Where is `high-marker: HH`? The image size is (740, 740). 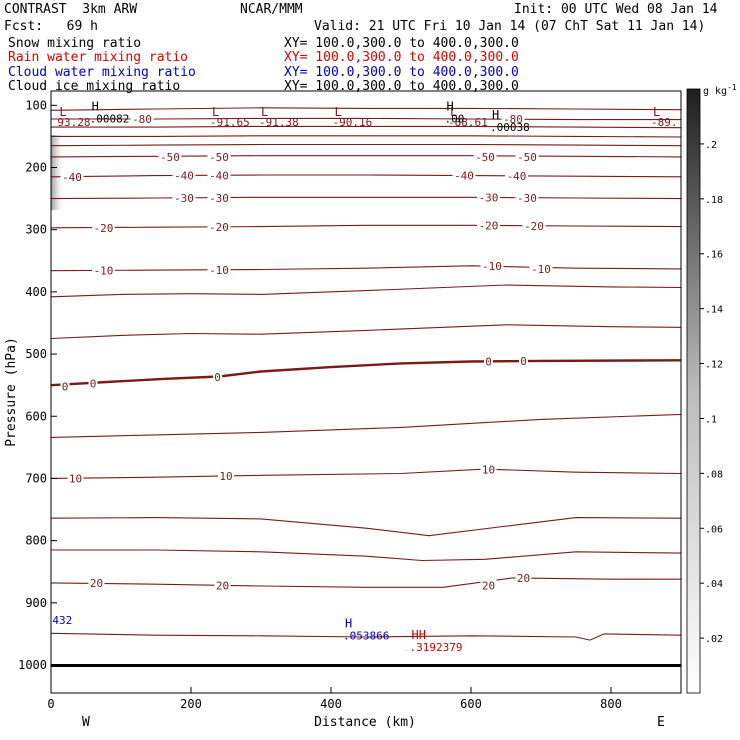
high-marker: HH is located at coordinates (419, 635).